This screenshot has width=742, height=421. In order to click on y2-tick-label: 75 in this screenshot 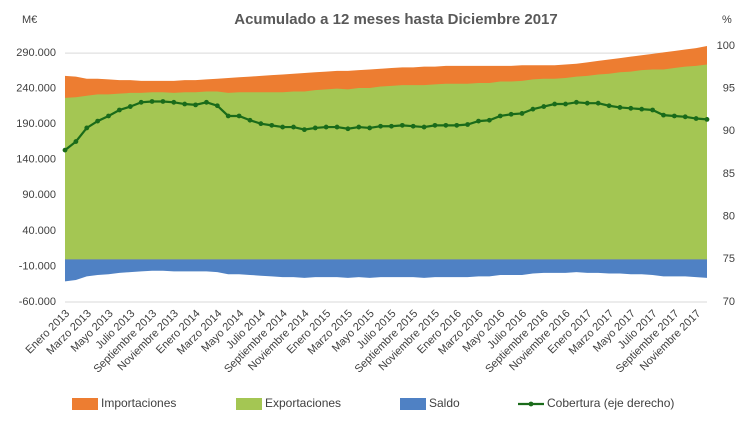, I will do `click(729, 259)`.